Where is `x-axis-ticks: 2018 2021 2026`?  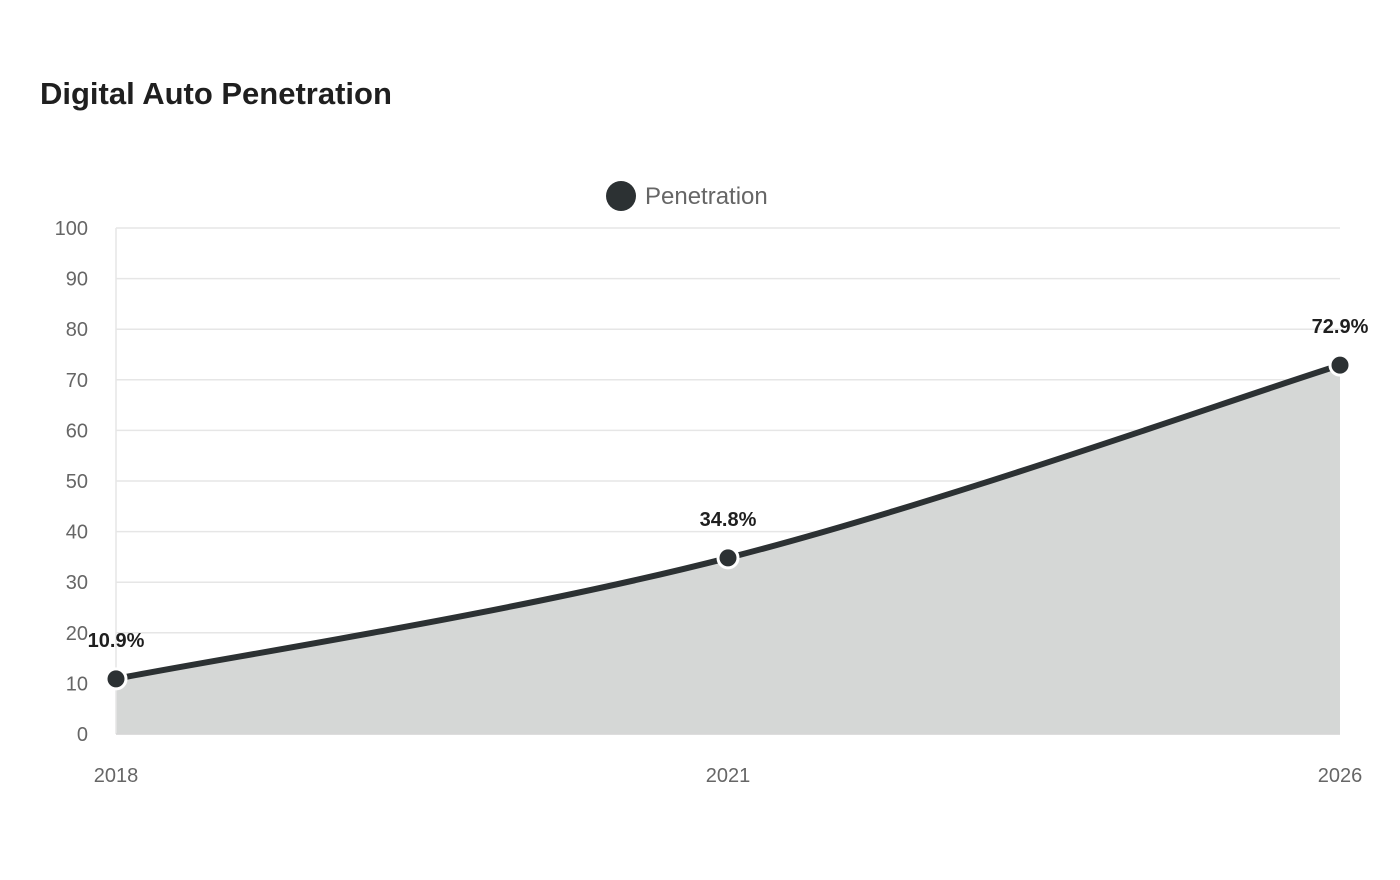 x-axis-ticks: 2018 2021 2026 is located at coordinates (728, 776).